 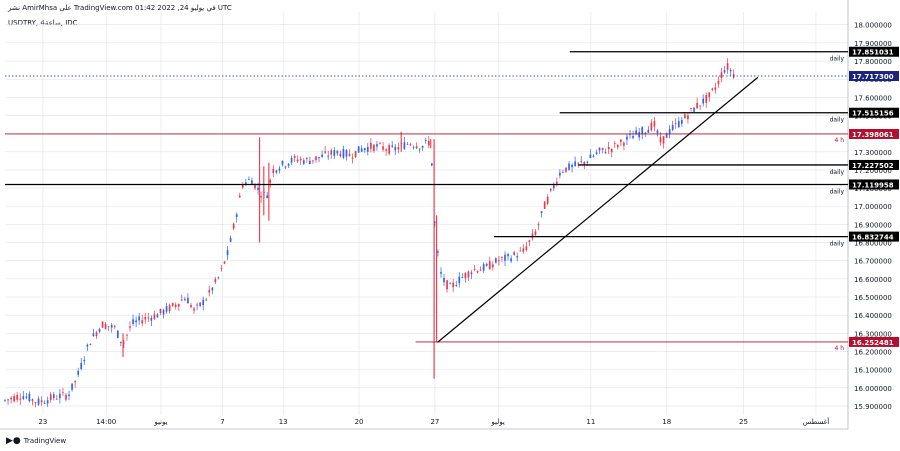 What do you see at coordinates (359, 422) in the screenshot?
I see `x-tick-label: 20` at bounding box center [359, 422].